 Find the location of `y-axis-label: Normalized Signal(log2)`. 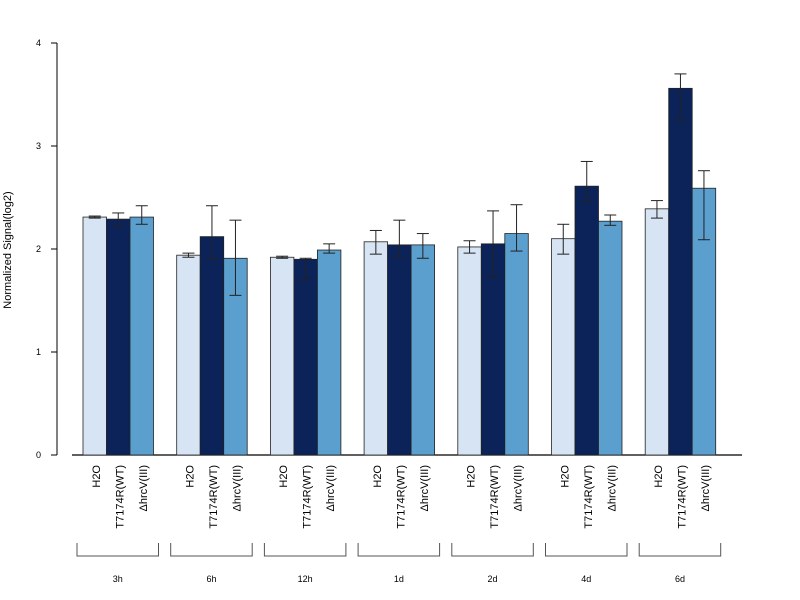

y-axis-label: Normalized Signal(log2) is located at coordinates (8, 249).